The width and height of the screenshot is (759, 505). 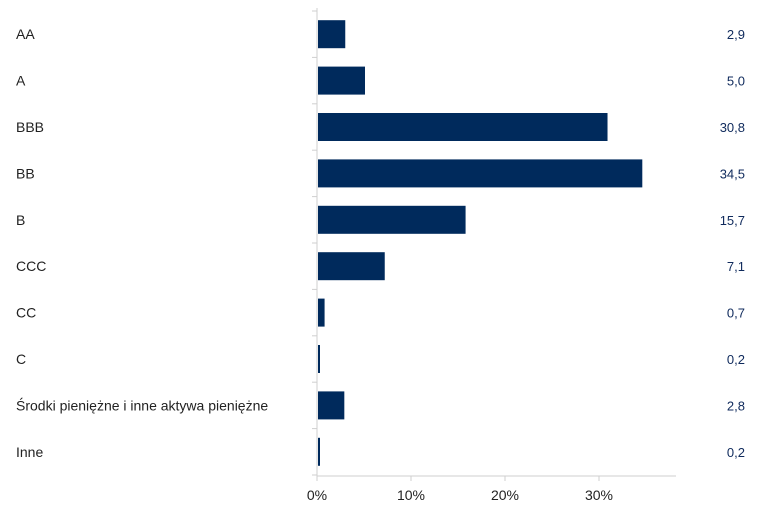 What do you see at coordinates (460, 489) in the screenshot?
I see `x-axis-ticks: 0% 10% 20% 30%` at bounding box center [460, 489].